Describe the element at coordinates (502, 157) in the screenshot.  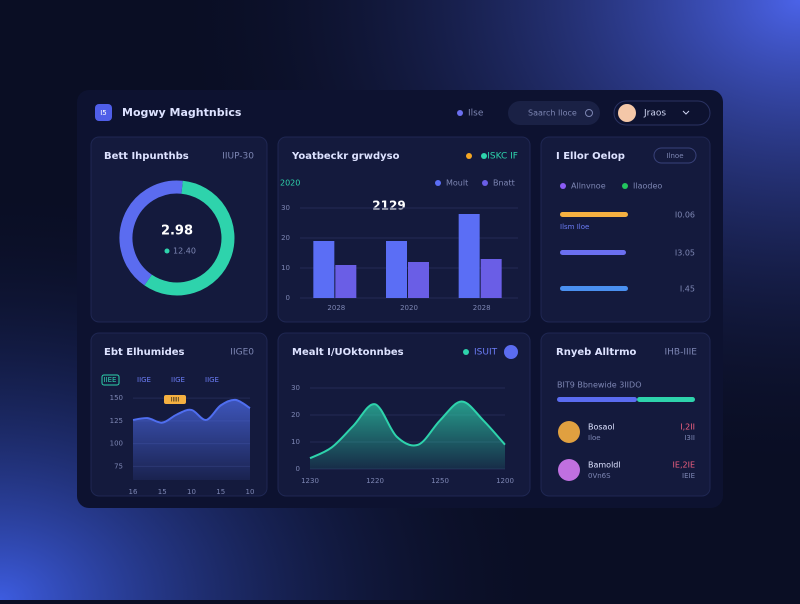
I see `card-badge: ISKC IF` at that location.